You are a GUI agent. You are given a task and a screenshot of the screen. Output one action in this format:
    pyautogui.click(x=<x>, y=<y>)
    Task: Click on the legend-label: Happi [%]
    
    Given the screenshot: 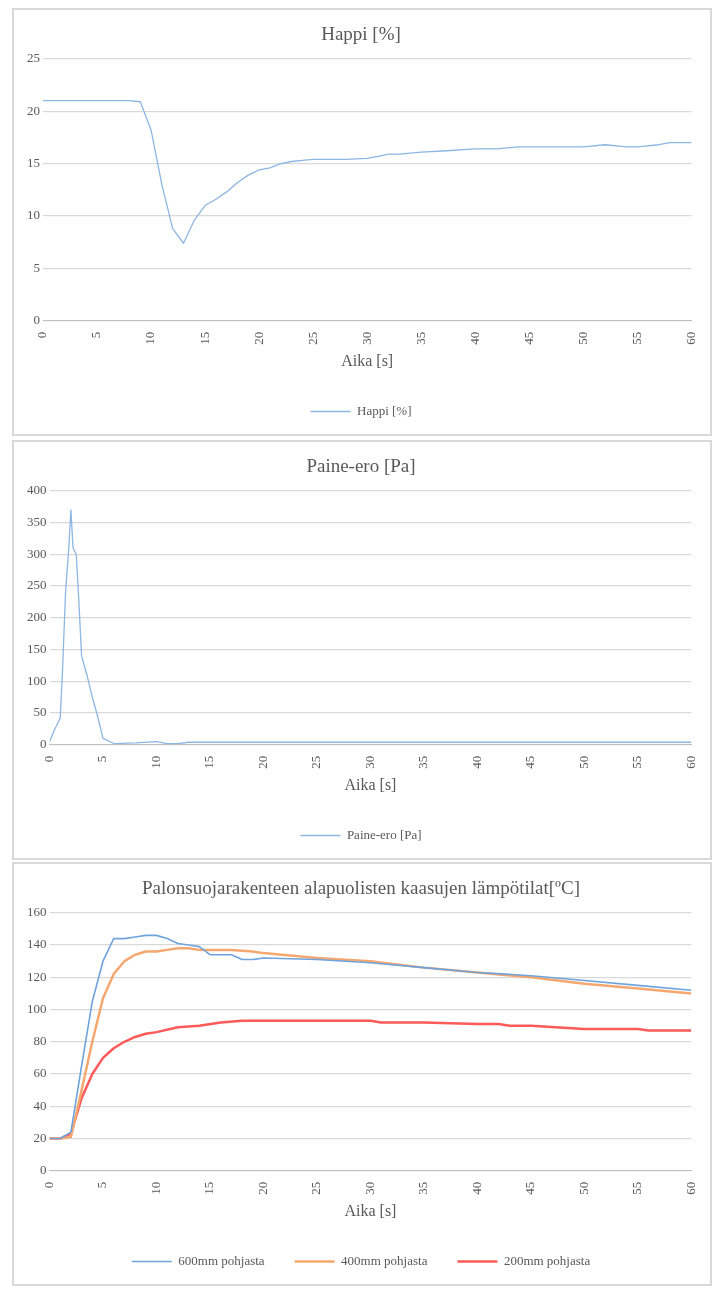 What is the action you would take?
    pyautogui.click(x=384, y=410)
    